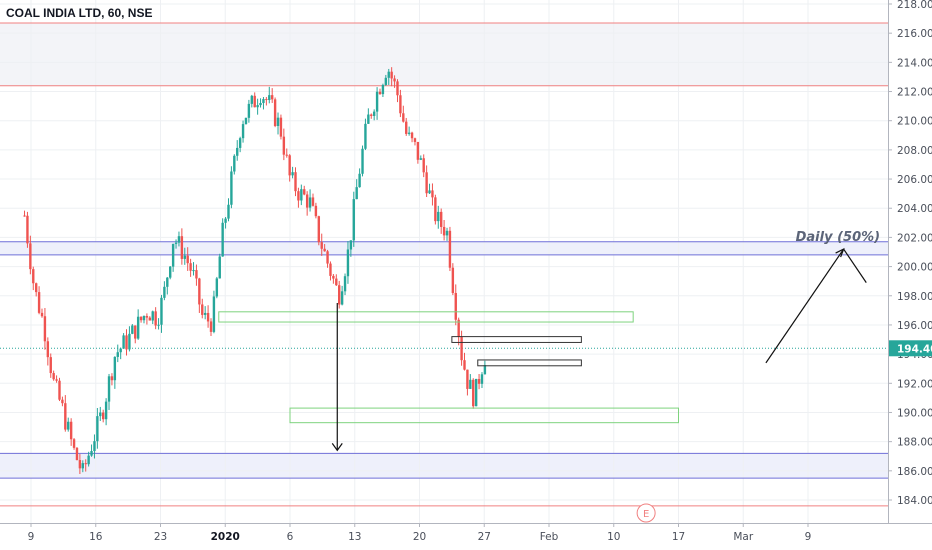 The image size is (932, 550). I want to click on earnings-event-icon, so click(646, 513).